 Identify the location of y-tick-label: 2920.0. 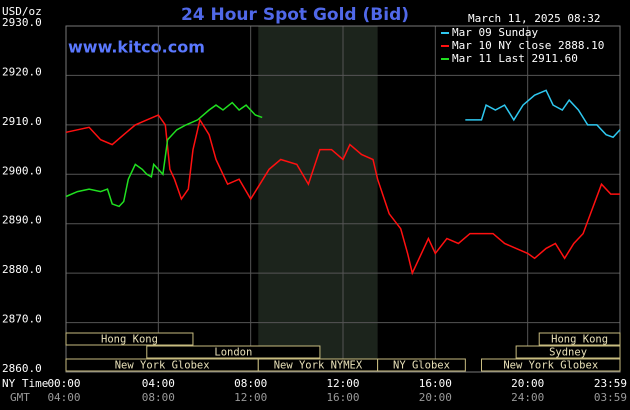
(22, 71).